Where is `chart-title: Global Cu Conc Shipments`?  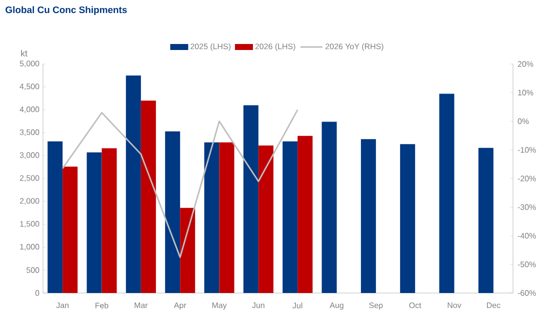 chart-title: Global Cu Conc Shipments is located at coordinates (66, 11).